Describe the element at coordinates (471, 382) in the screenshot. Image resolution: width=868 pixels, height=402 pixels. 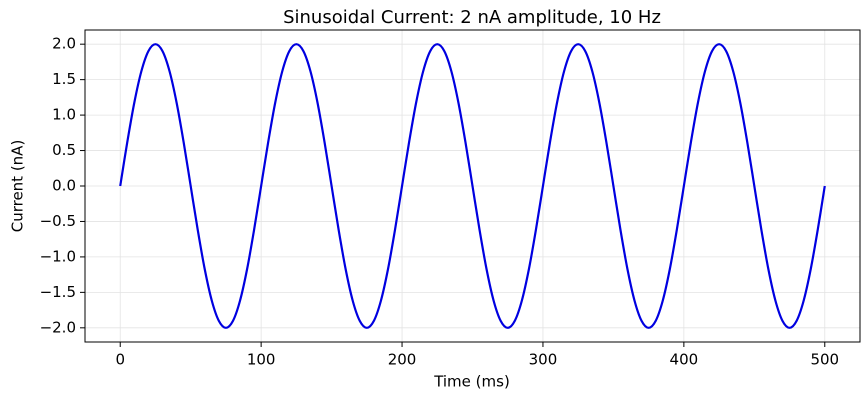
I see `x-axis-label: Time (ms)` at that location.